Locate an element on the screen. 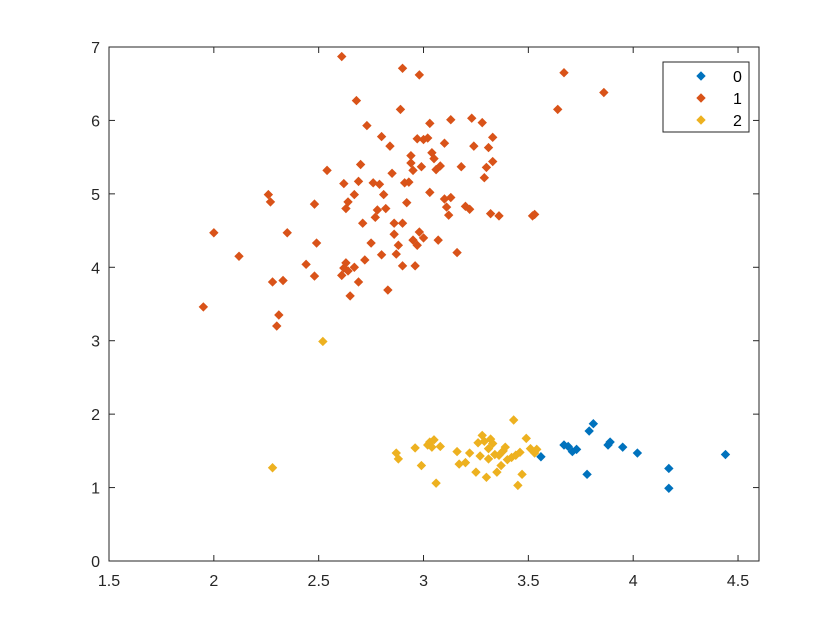 This screenshot has height=630, width=840. legend-label-1: 1 is located at coordinates (737, 99).